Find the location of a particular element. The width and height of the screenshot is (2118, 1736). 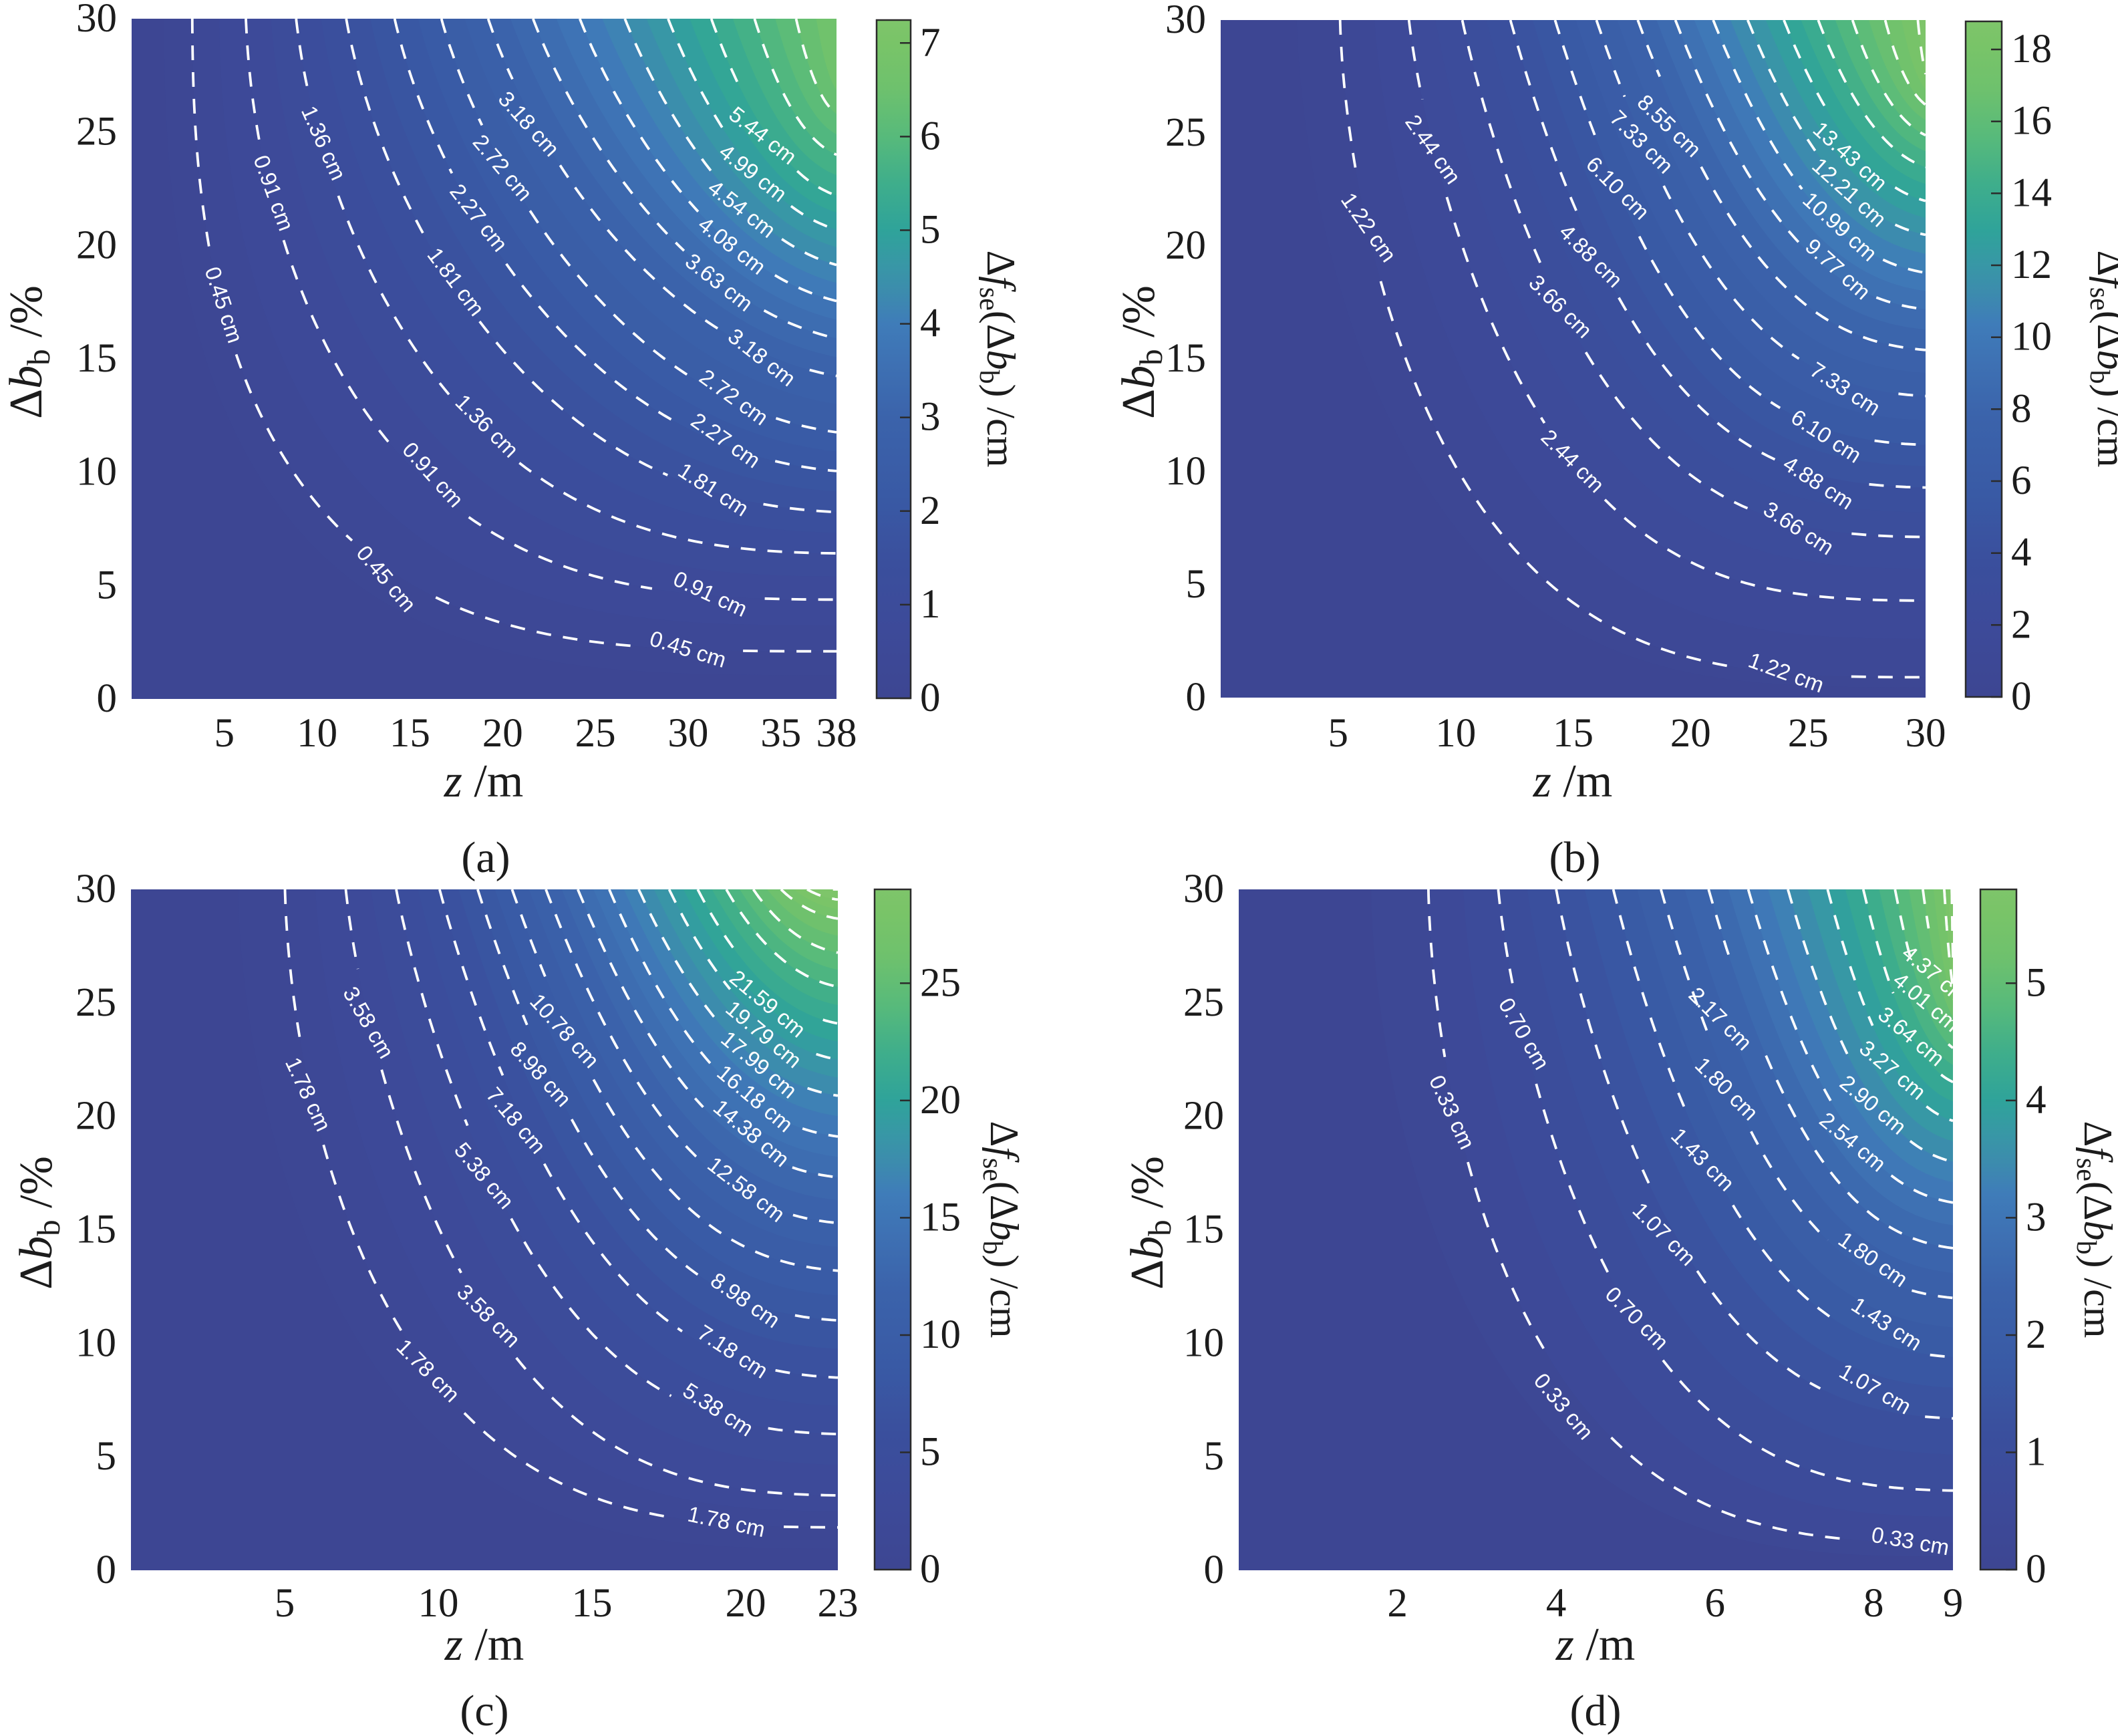

svg-text: (d) is located at coordinates (1596, 1711).